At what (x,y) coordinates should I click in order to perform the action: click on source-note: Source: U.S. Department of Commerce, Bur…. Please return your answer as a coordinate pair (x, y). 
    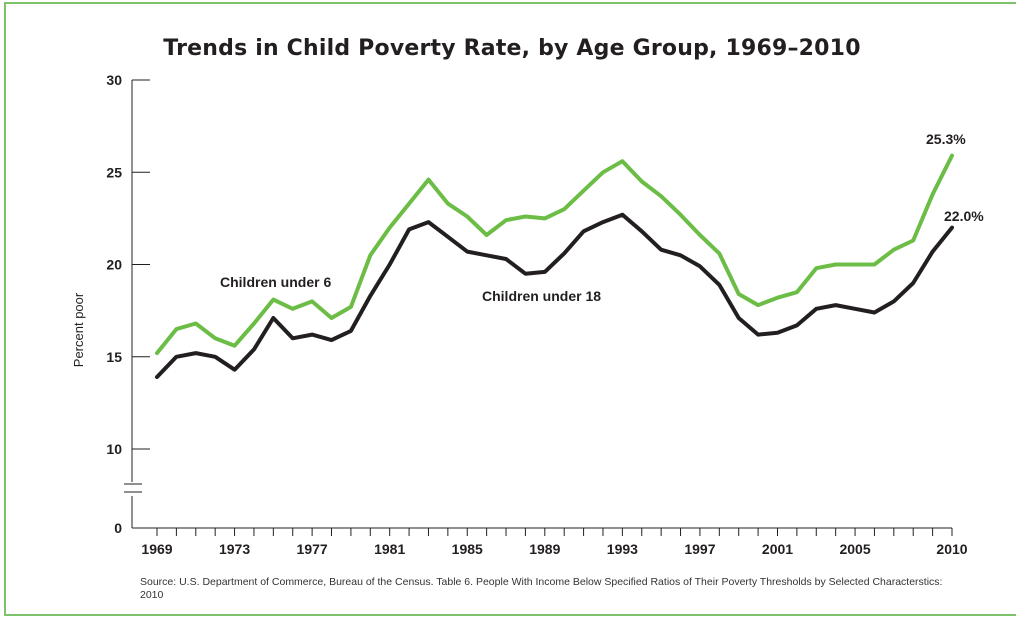
    Looking at the image, I should click on (541, 588).